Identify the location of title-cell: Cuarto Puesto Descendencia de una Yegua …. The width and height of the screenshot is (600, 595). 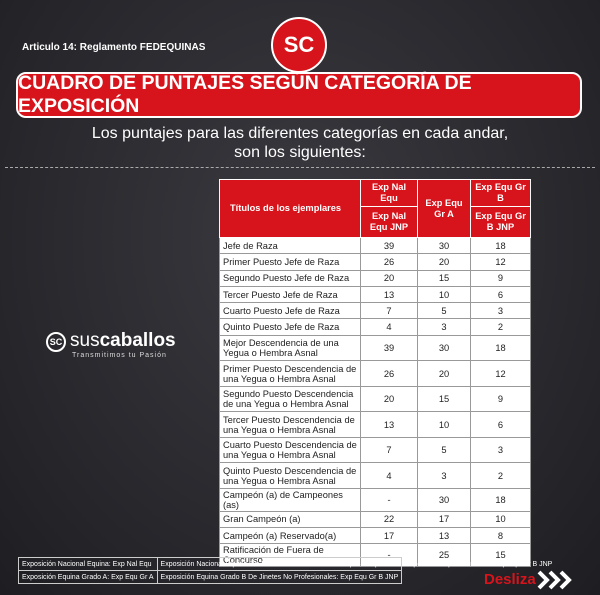
(290, 450).